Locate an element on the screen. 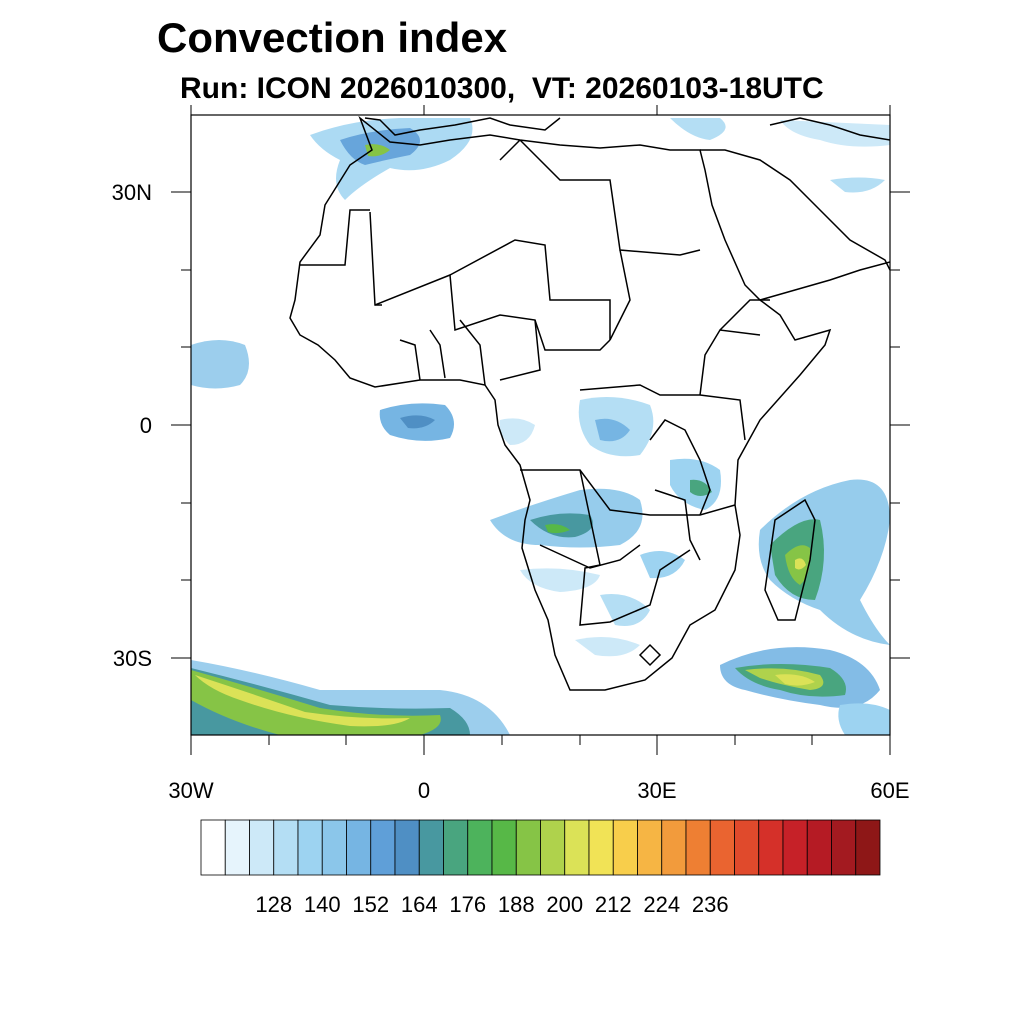 Image resolution: width=1024 pixels, height=1024 pixels. colorbar-label: 224 is located at coordinates (661, 904).